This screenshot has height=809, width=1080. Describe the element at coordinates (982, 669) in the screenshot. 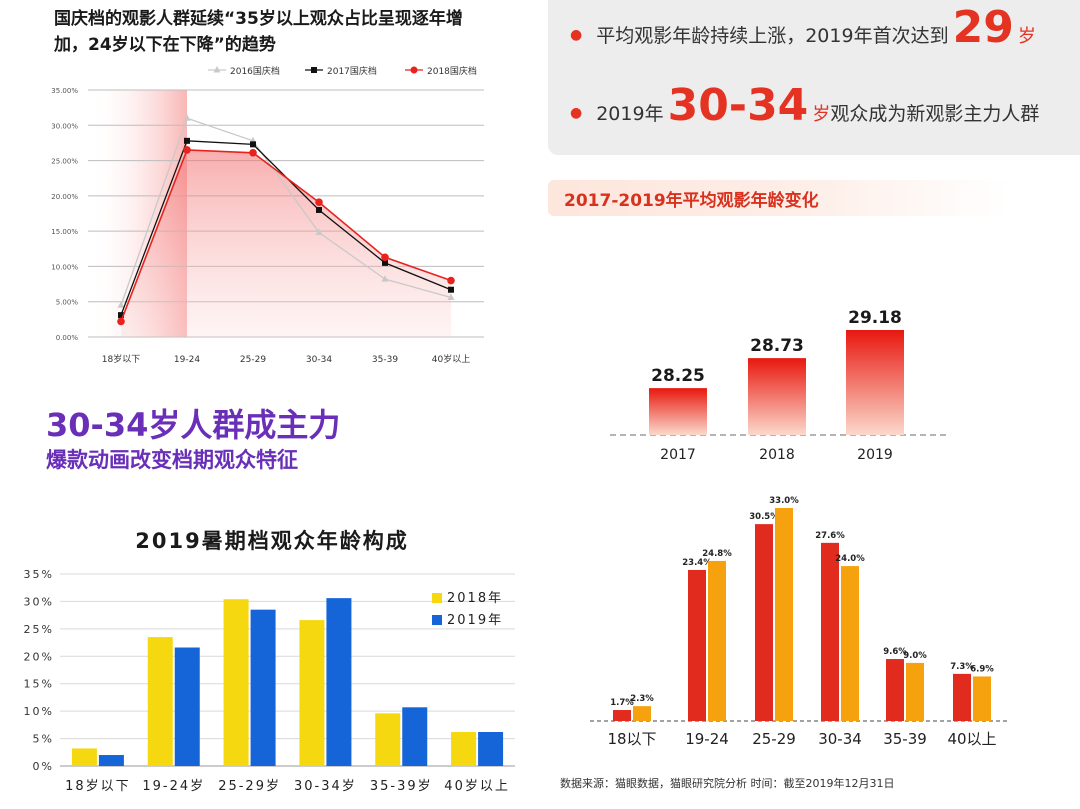

I see `value-label: 6.9%` at that location.